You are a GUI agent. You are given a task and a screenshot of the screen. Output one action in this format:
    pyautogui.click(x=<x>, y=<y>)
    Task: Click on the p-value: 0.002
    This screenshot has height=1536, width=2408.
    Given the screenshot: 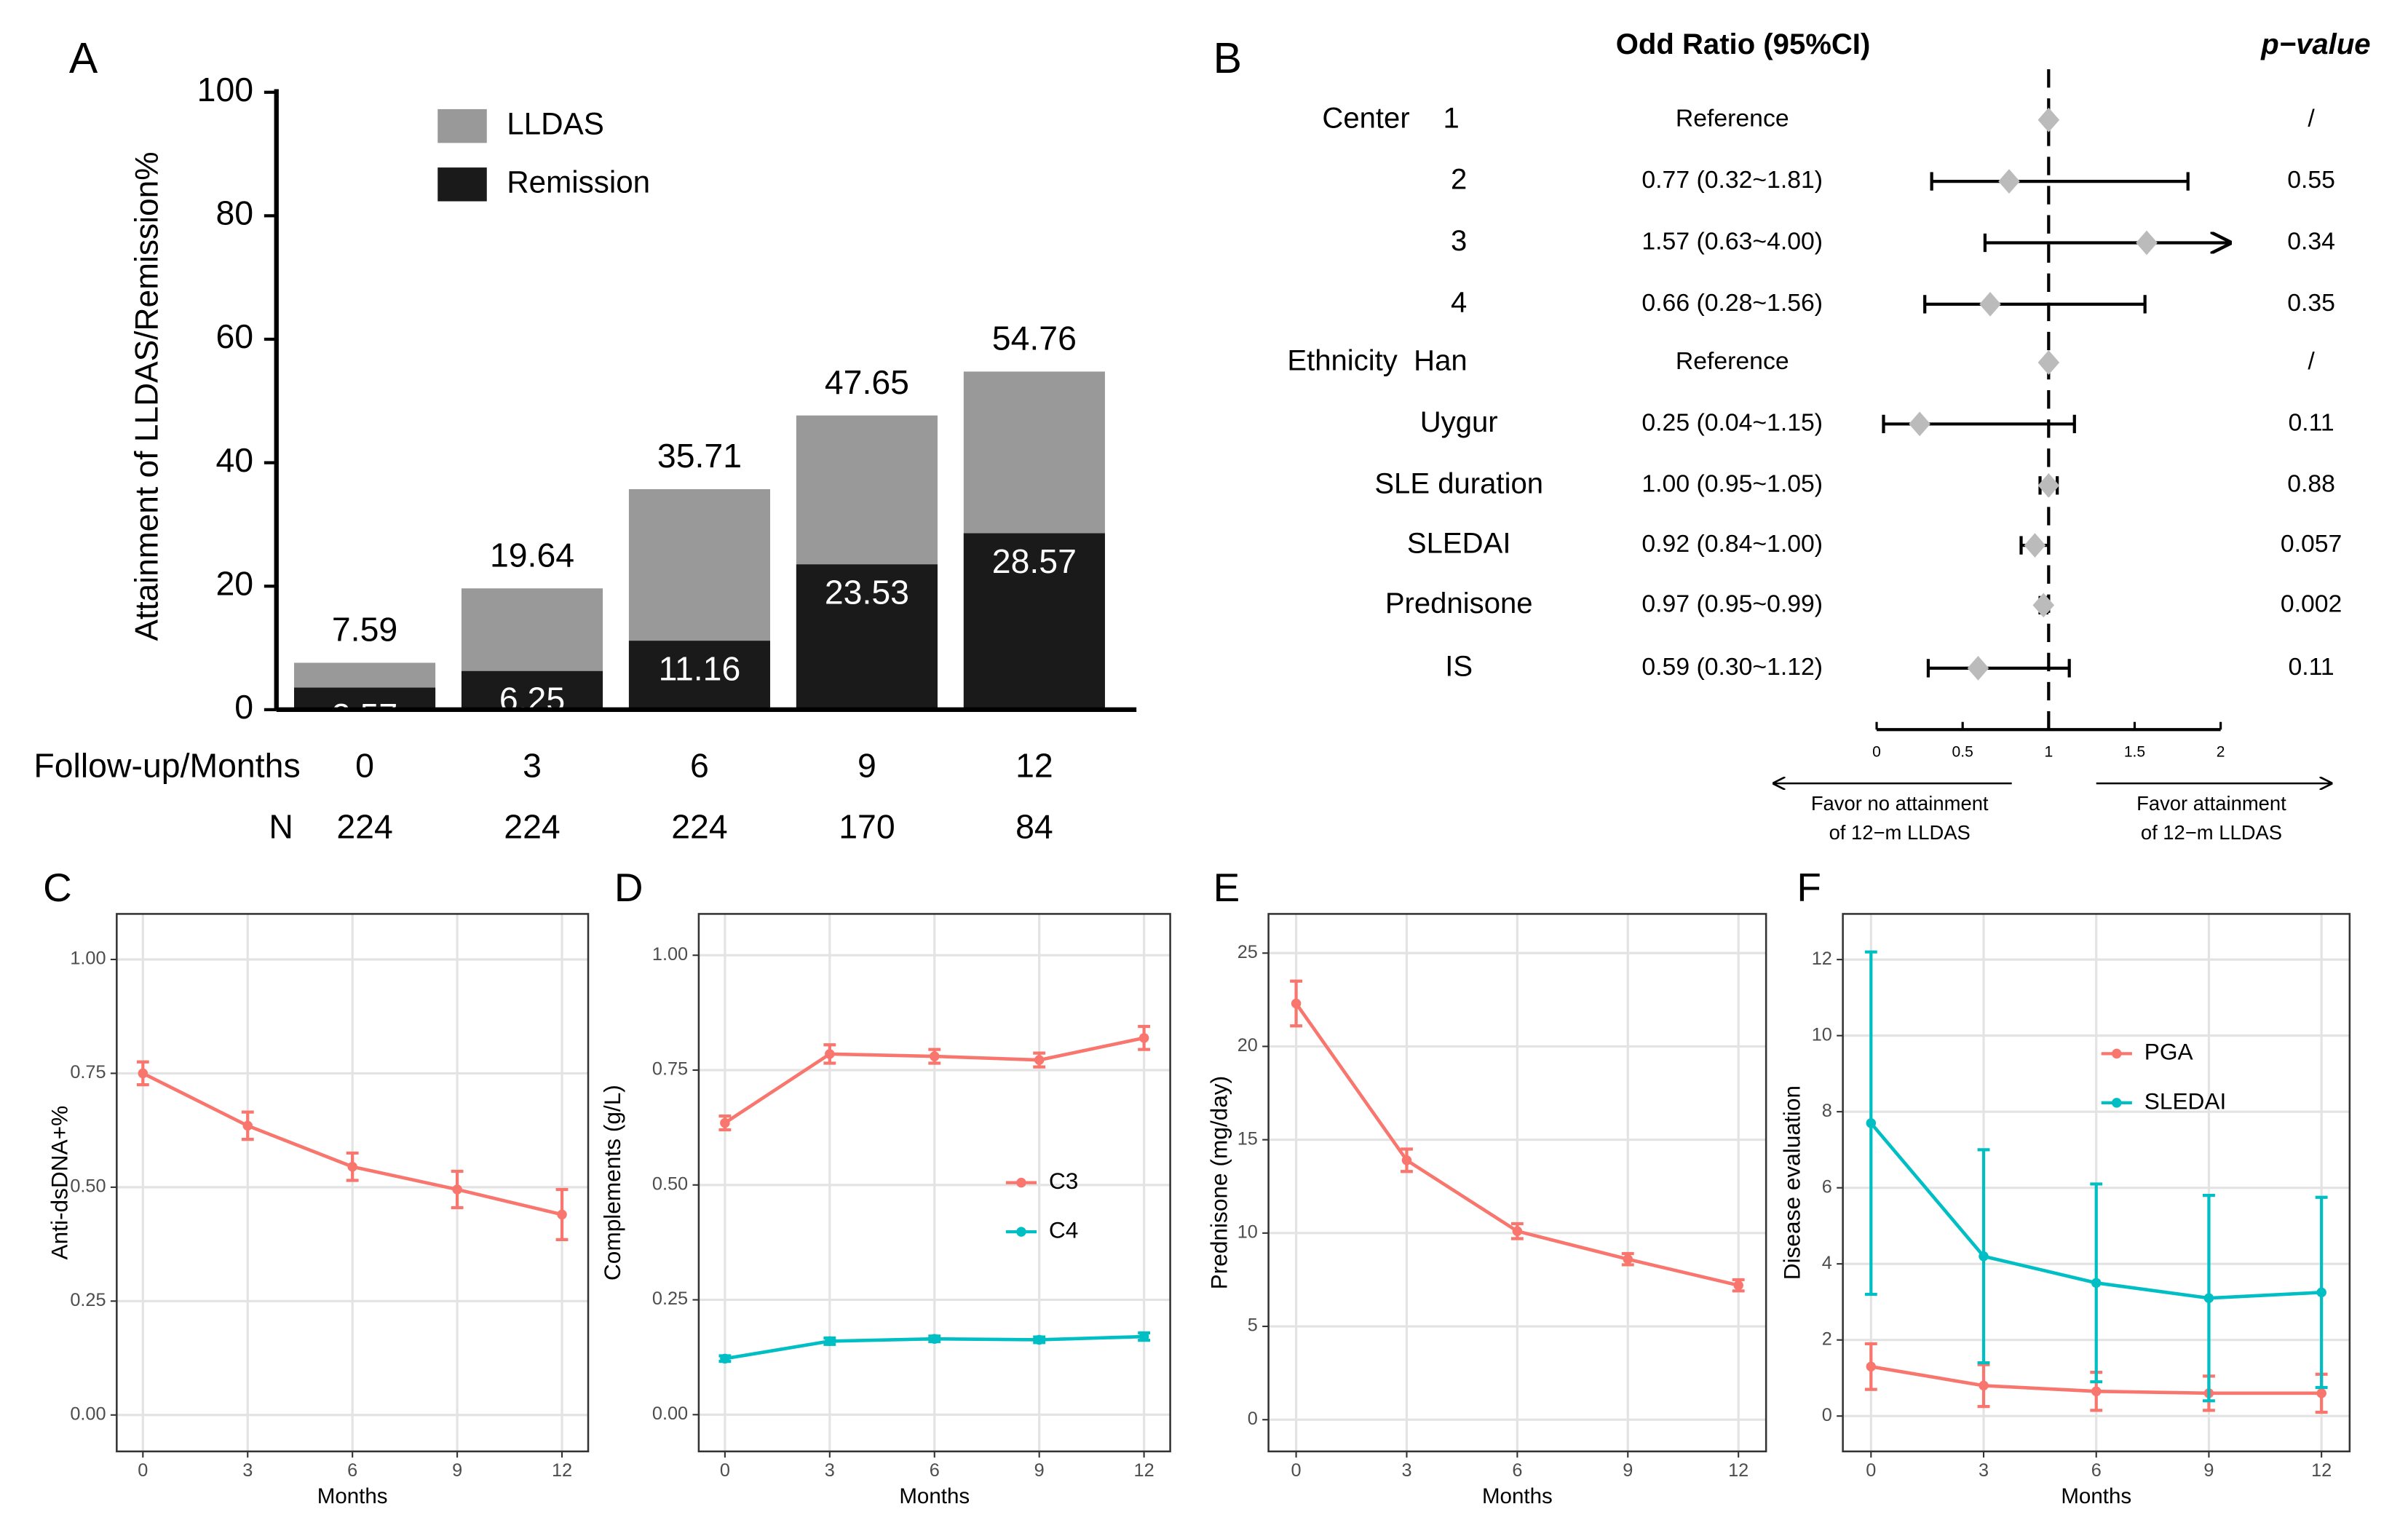 What is the action you would take?
    pyautogui.click(x=2312, y=603)
    